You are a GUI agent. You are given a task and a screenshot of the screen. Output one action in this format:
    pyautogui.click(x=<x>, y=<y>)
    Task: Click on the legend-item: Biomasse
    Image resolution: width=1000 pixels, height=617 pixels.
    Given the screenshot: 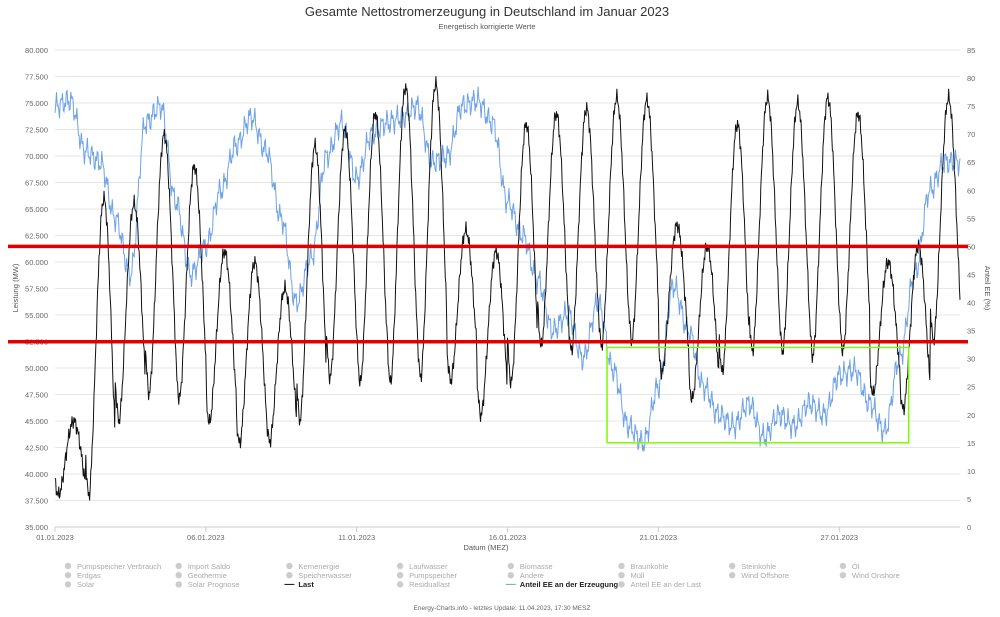 What is the action you would take?
    pyautogui.click(x=530, y=566)
    